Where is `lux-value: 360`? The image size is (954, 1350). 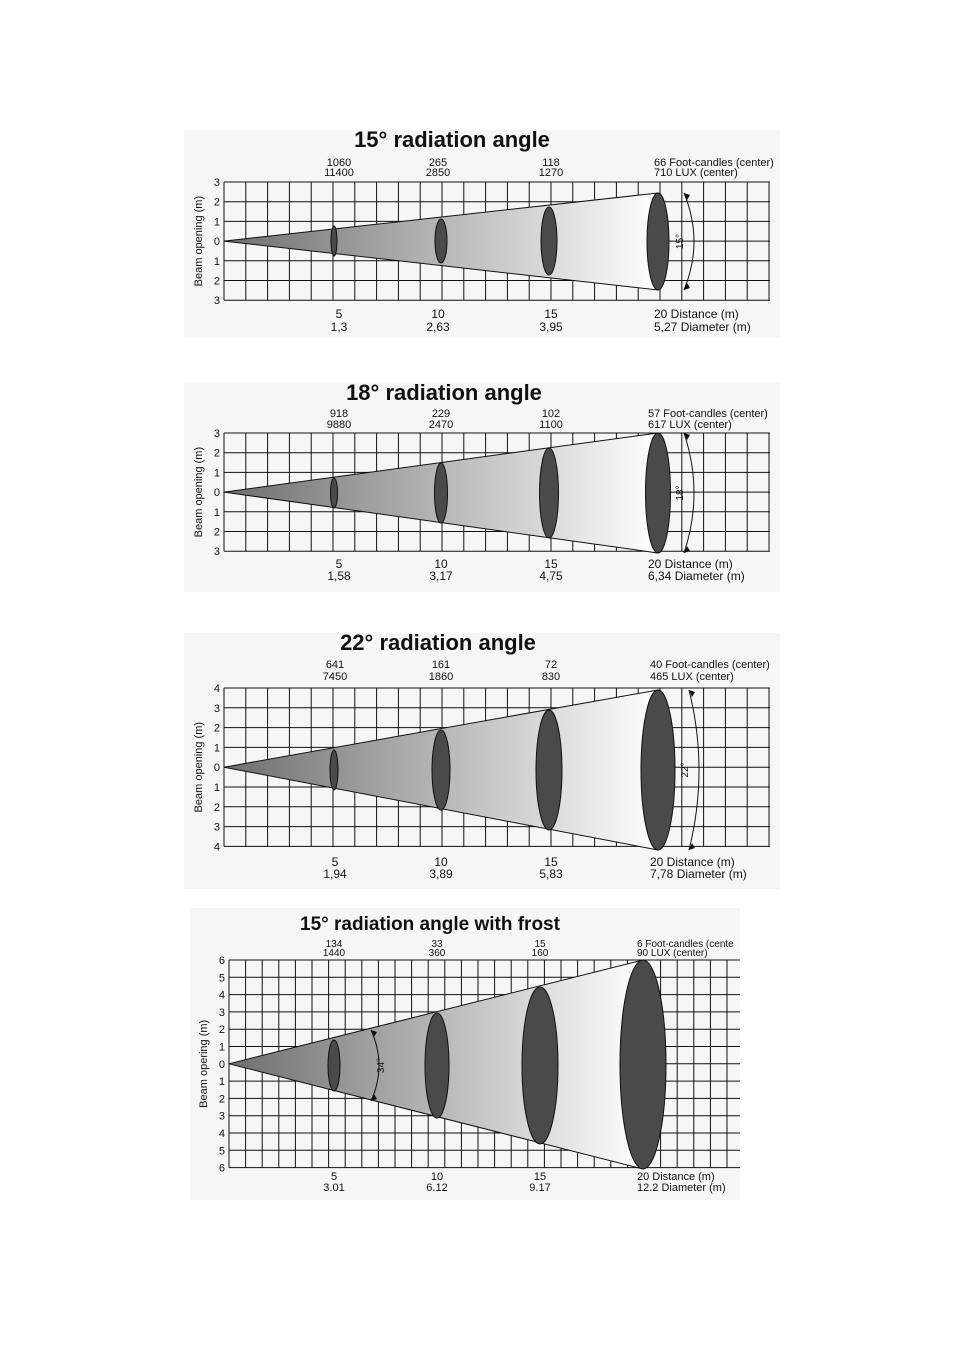
lux-value: 360 is located at coordinates (437, 953).